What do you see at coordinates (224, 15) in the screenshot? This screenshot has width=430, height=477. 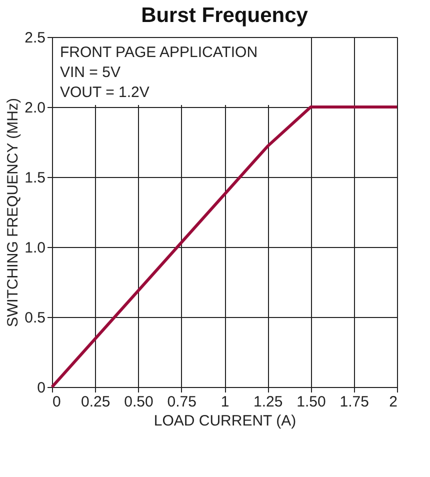 I see `chart-title: Burst Frequency` at bounding box center [224, 15].